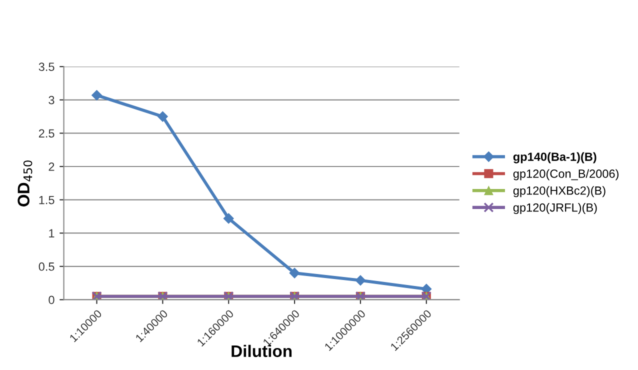 The height and width of the screenshot is (370, 638). Describe the element at coordinates (51, 166) in the screenshot. I see `y-tick-label: 2` at that location.